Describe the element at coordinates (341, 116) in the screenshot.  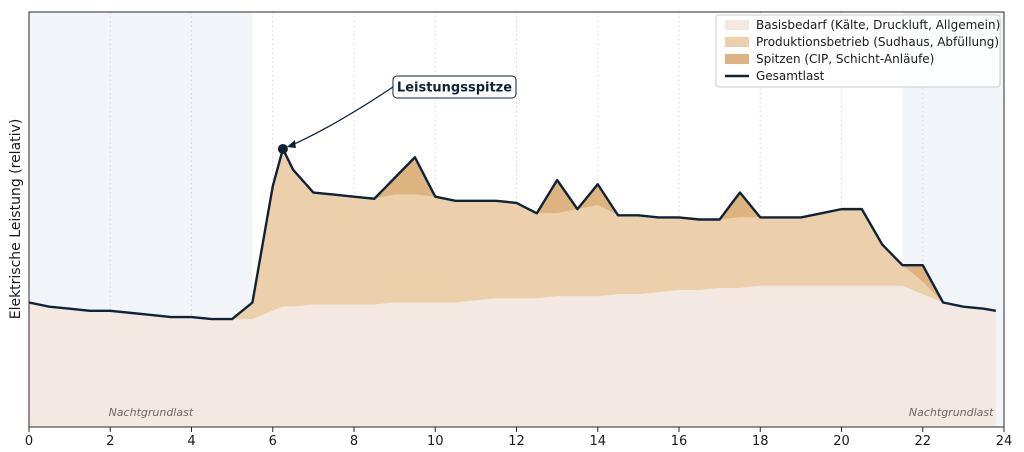
I see `peak-arrow` at that location.